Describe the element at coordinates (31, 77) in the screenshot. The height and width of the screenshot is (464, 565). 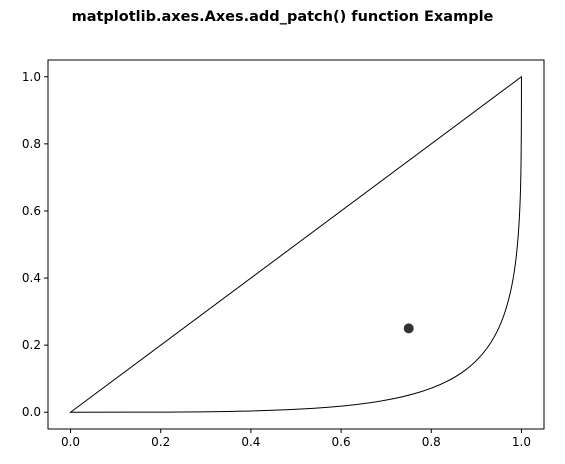
I see `y-tick-label: 1.0` at that location.